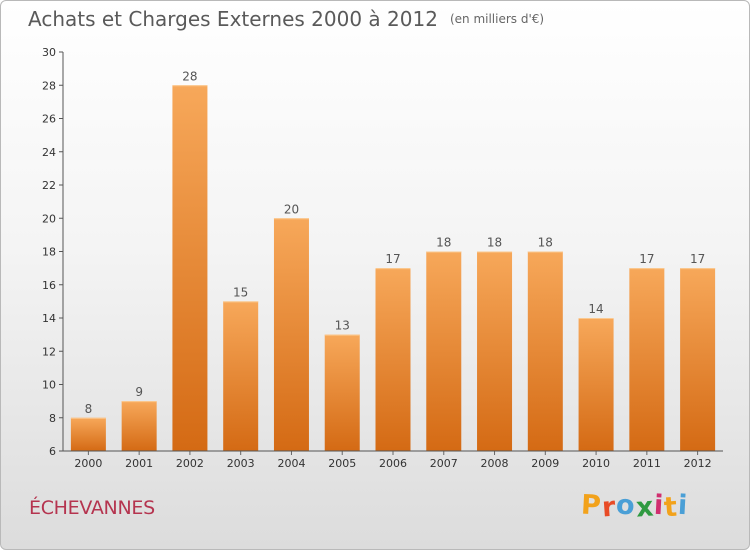 The image size is (750, 550). Describe the element at coordinates (139, 463) in the screenshot. I see `x-tick-label-2001: 2001` at that location.